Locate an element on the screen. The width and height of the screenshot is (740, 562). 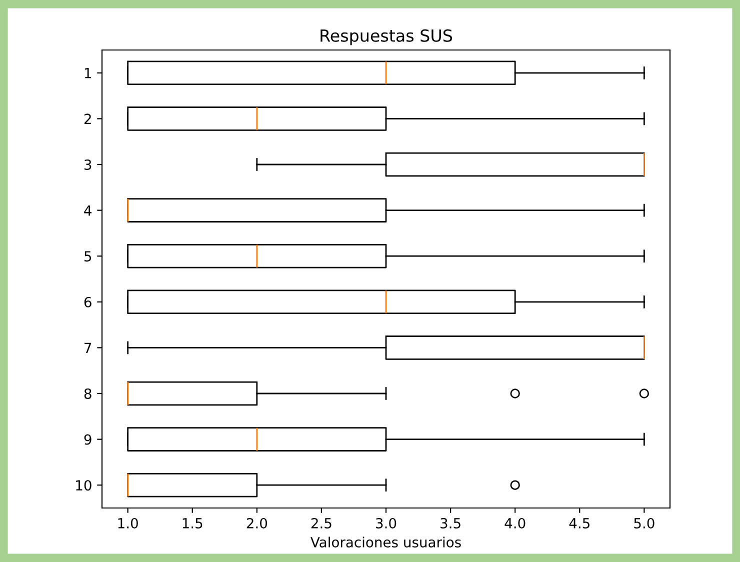
x-tick-label: 4.5 is located at coordinates (579, 523).